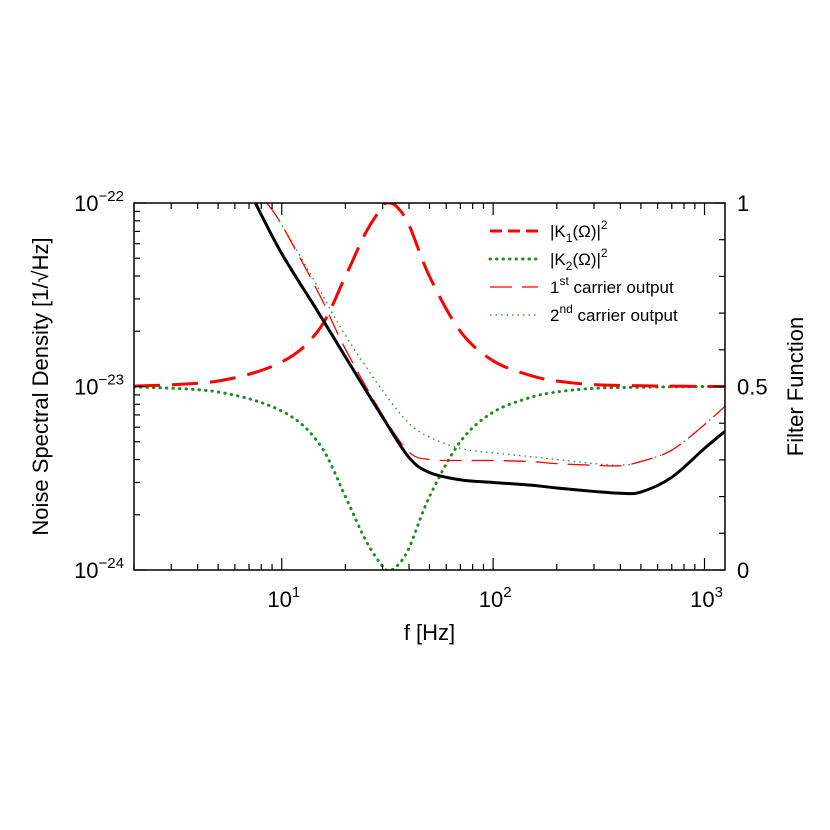 The image size is (830, 830). What do you see at coordinates (99, 202) in the screenshot?
I see `y-left-tick-label: 10−22` at bounding box center [99, 202].